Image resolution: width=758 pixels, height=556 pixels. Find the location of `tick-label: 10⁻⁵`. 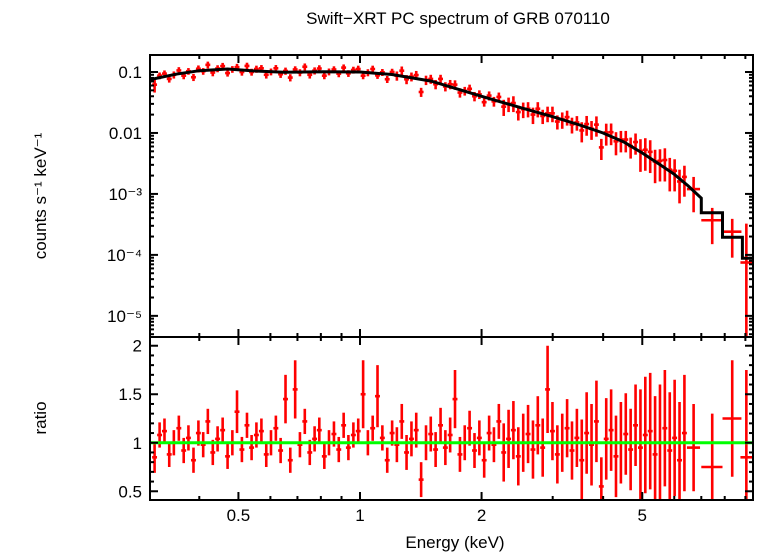

tick-label: 10⁻⁵ is located at coordinates (124, 316).